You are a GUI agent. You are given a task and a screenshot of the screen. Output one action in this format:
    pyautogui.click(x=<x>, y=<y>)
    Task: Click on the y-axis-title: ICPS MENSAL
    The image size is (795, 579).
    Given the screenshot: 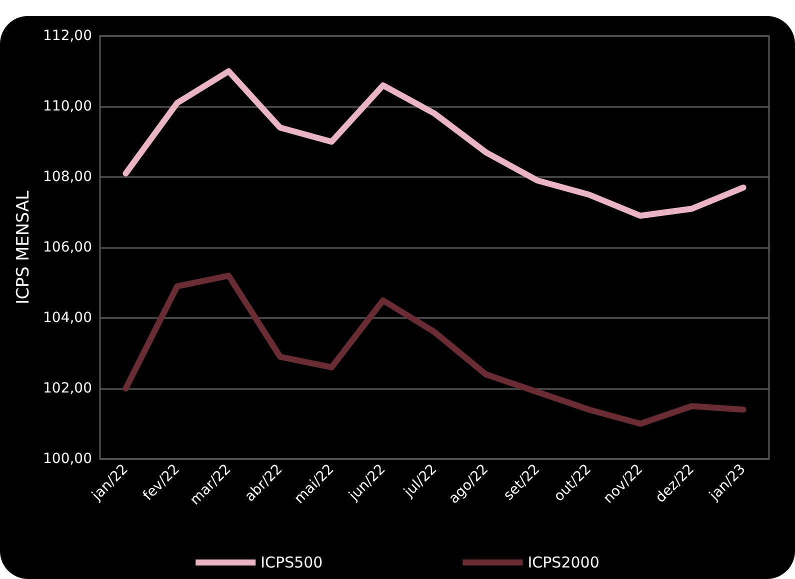 What is the action you would take?
    pyautogui.click(x=24, y=247)
    